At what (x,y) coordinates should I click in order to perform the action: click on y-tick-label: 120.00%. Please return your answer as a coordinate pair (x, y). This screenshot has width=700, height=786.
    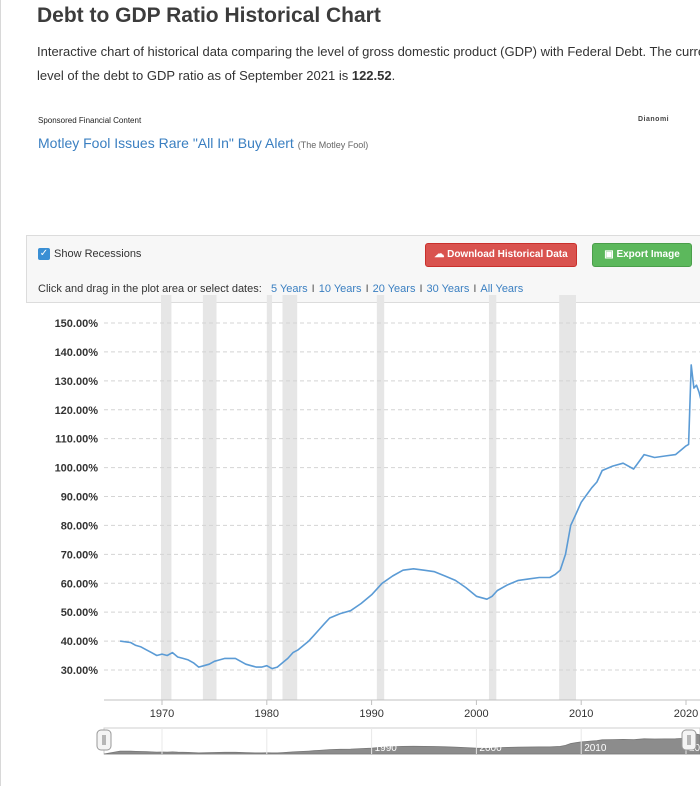
    Looking at the image, I should click on (77, 411).